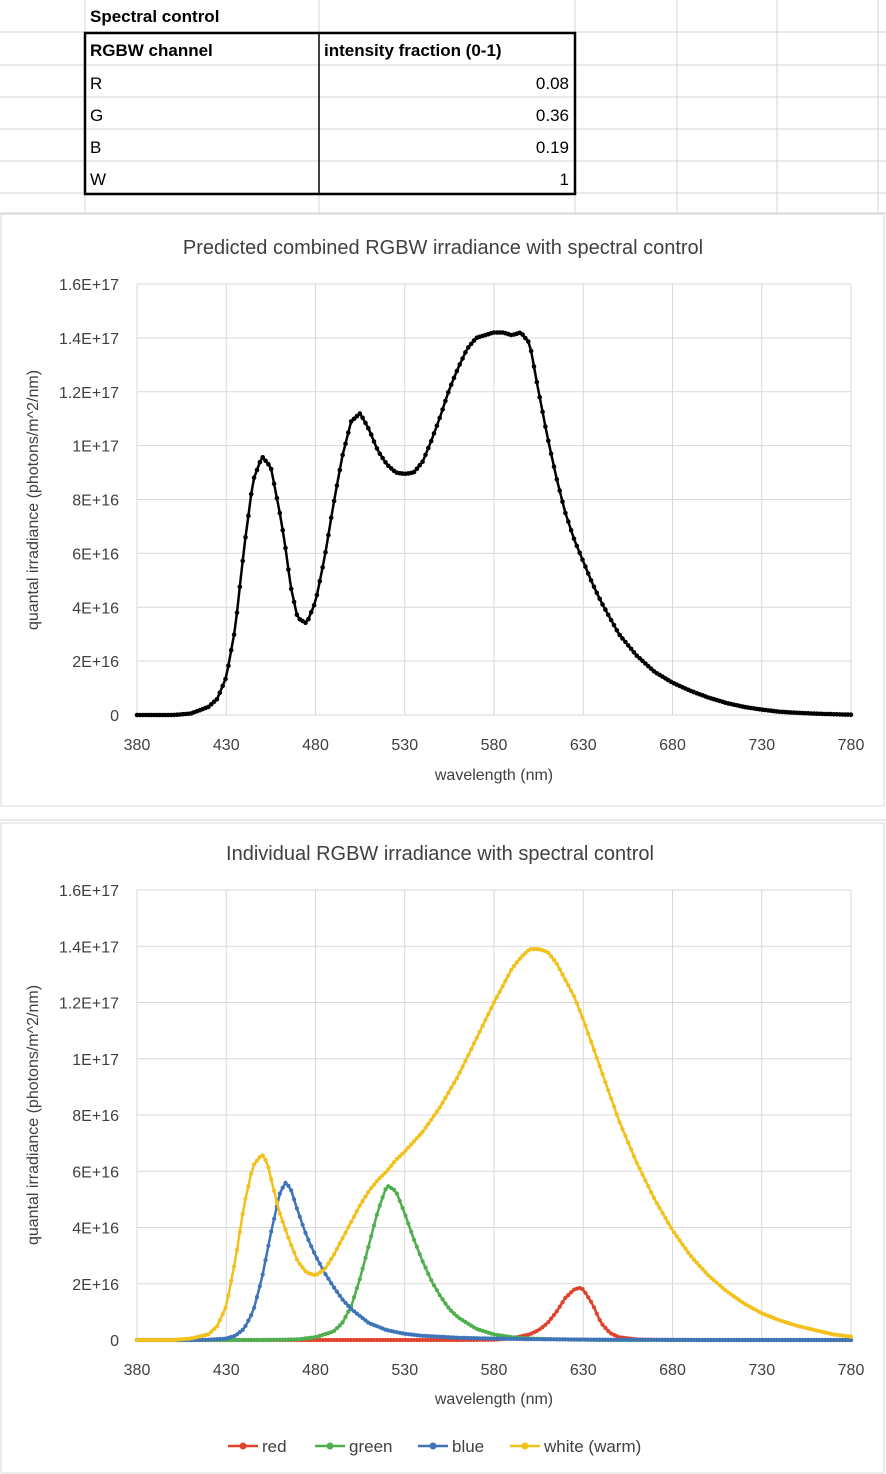  I want to click on x-tick-label: 780, so click(851, 745).